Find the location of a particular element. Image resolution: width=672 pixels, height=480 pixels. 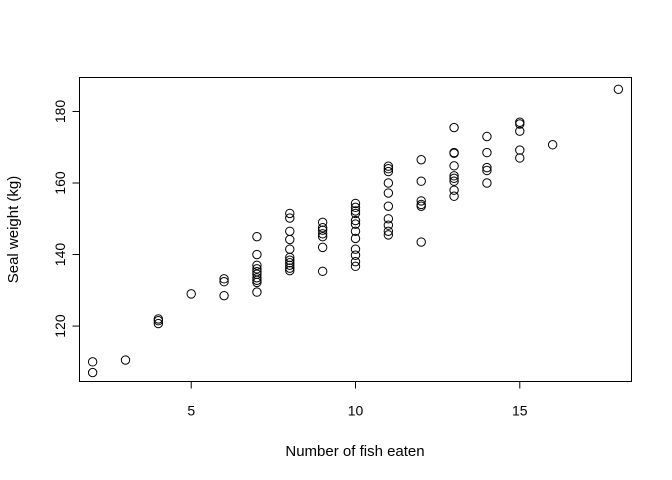

y-axis: 120 140 160 180 is located at coordinates (66, 219).